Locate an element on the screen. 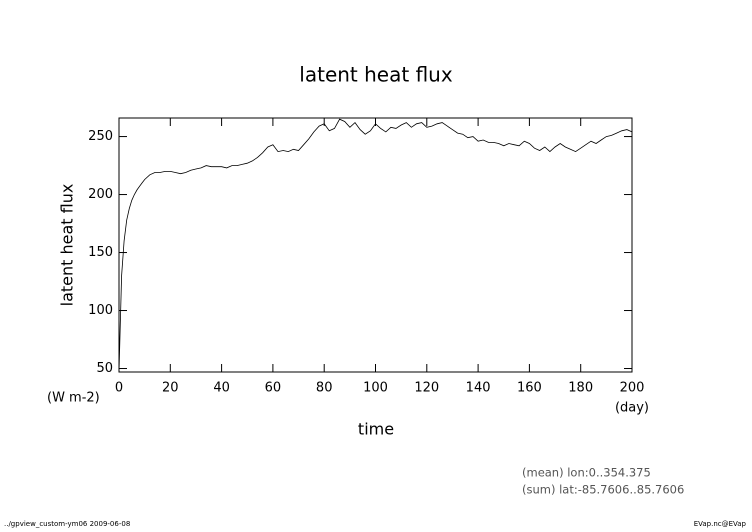 The width and height of the screenshot is (752, 532). x-tick-label: 160 is located at coordinates (529, 388).